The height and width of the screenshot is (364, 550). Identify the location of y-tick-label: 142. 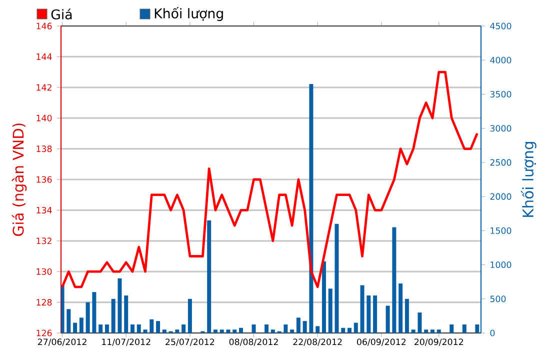
(44, 87).